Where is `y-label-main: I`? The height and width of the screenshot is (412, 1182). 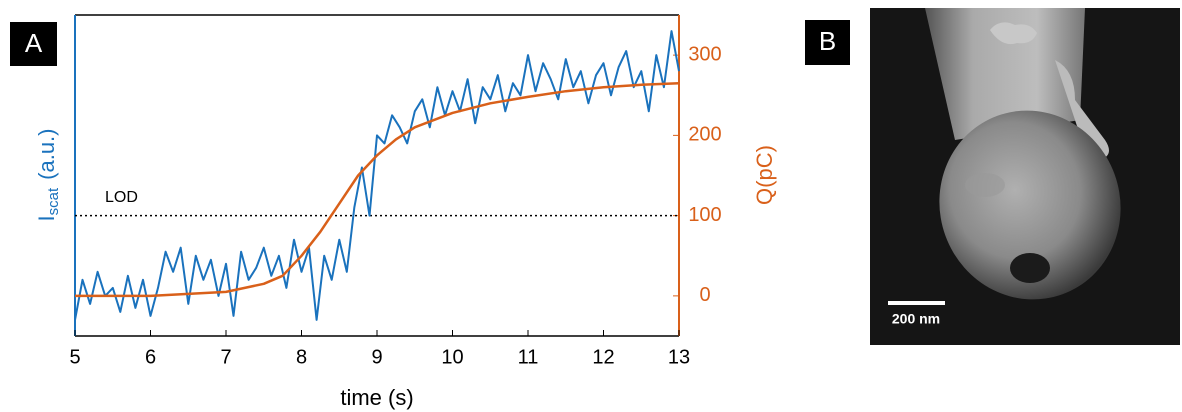
y-label-main: I is located at coordinates (46, 218).